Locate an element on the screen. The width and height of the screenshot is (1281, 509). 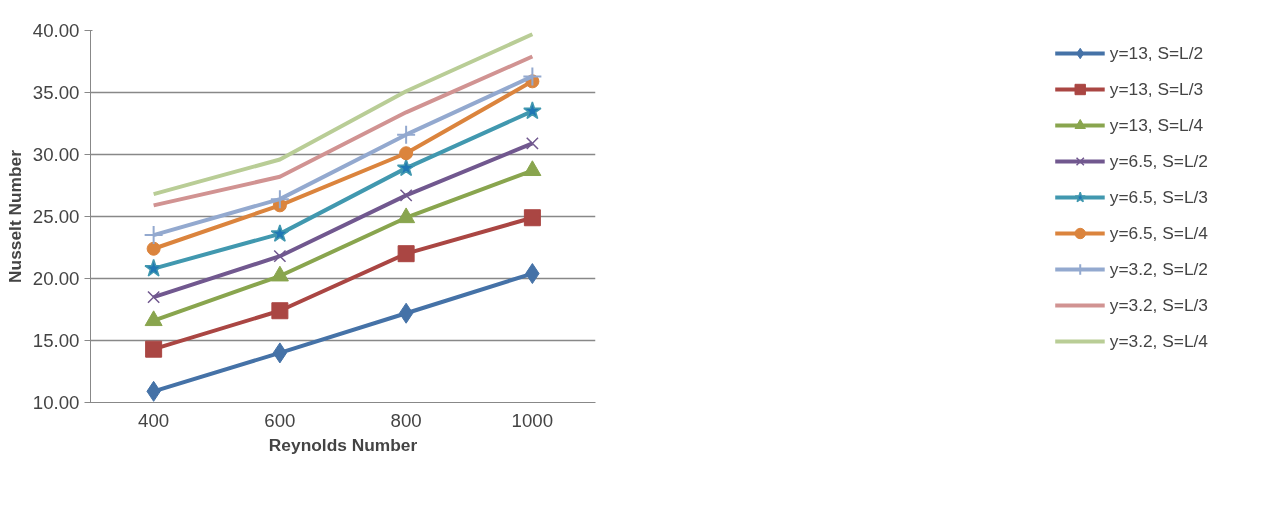
x-tick-label: 600 is located at coordinates (280, 420).